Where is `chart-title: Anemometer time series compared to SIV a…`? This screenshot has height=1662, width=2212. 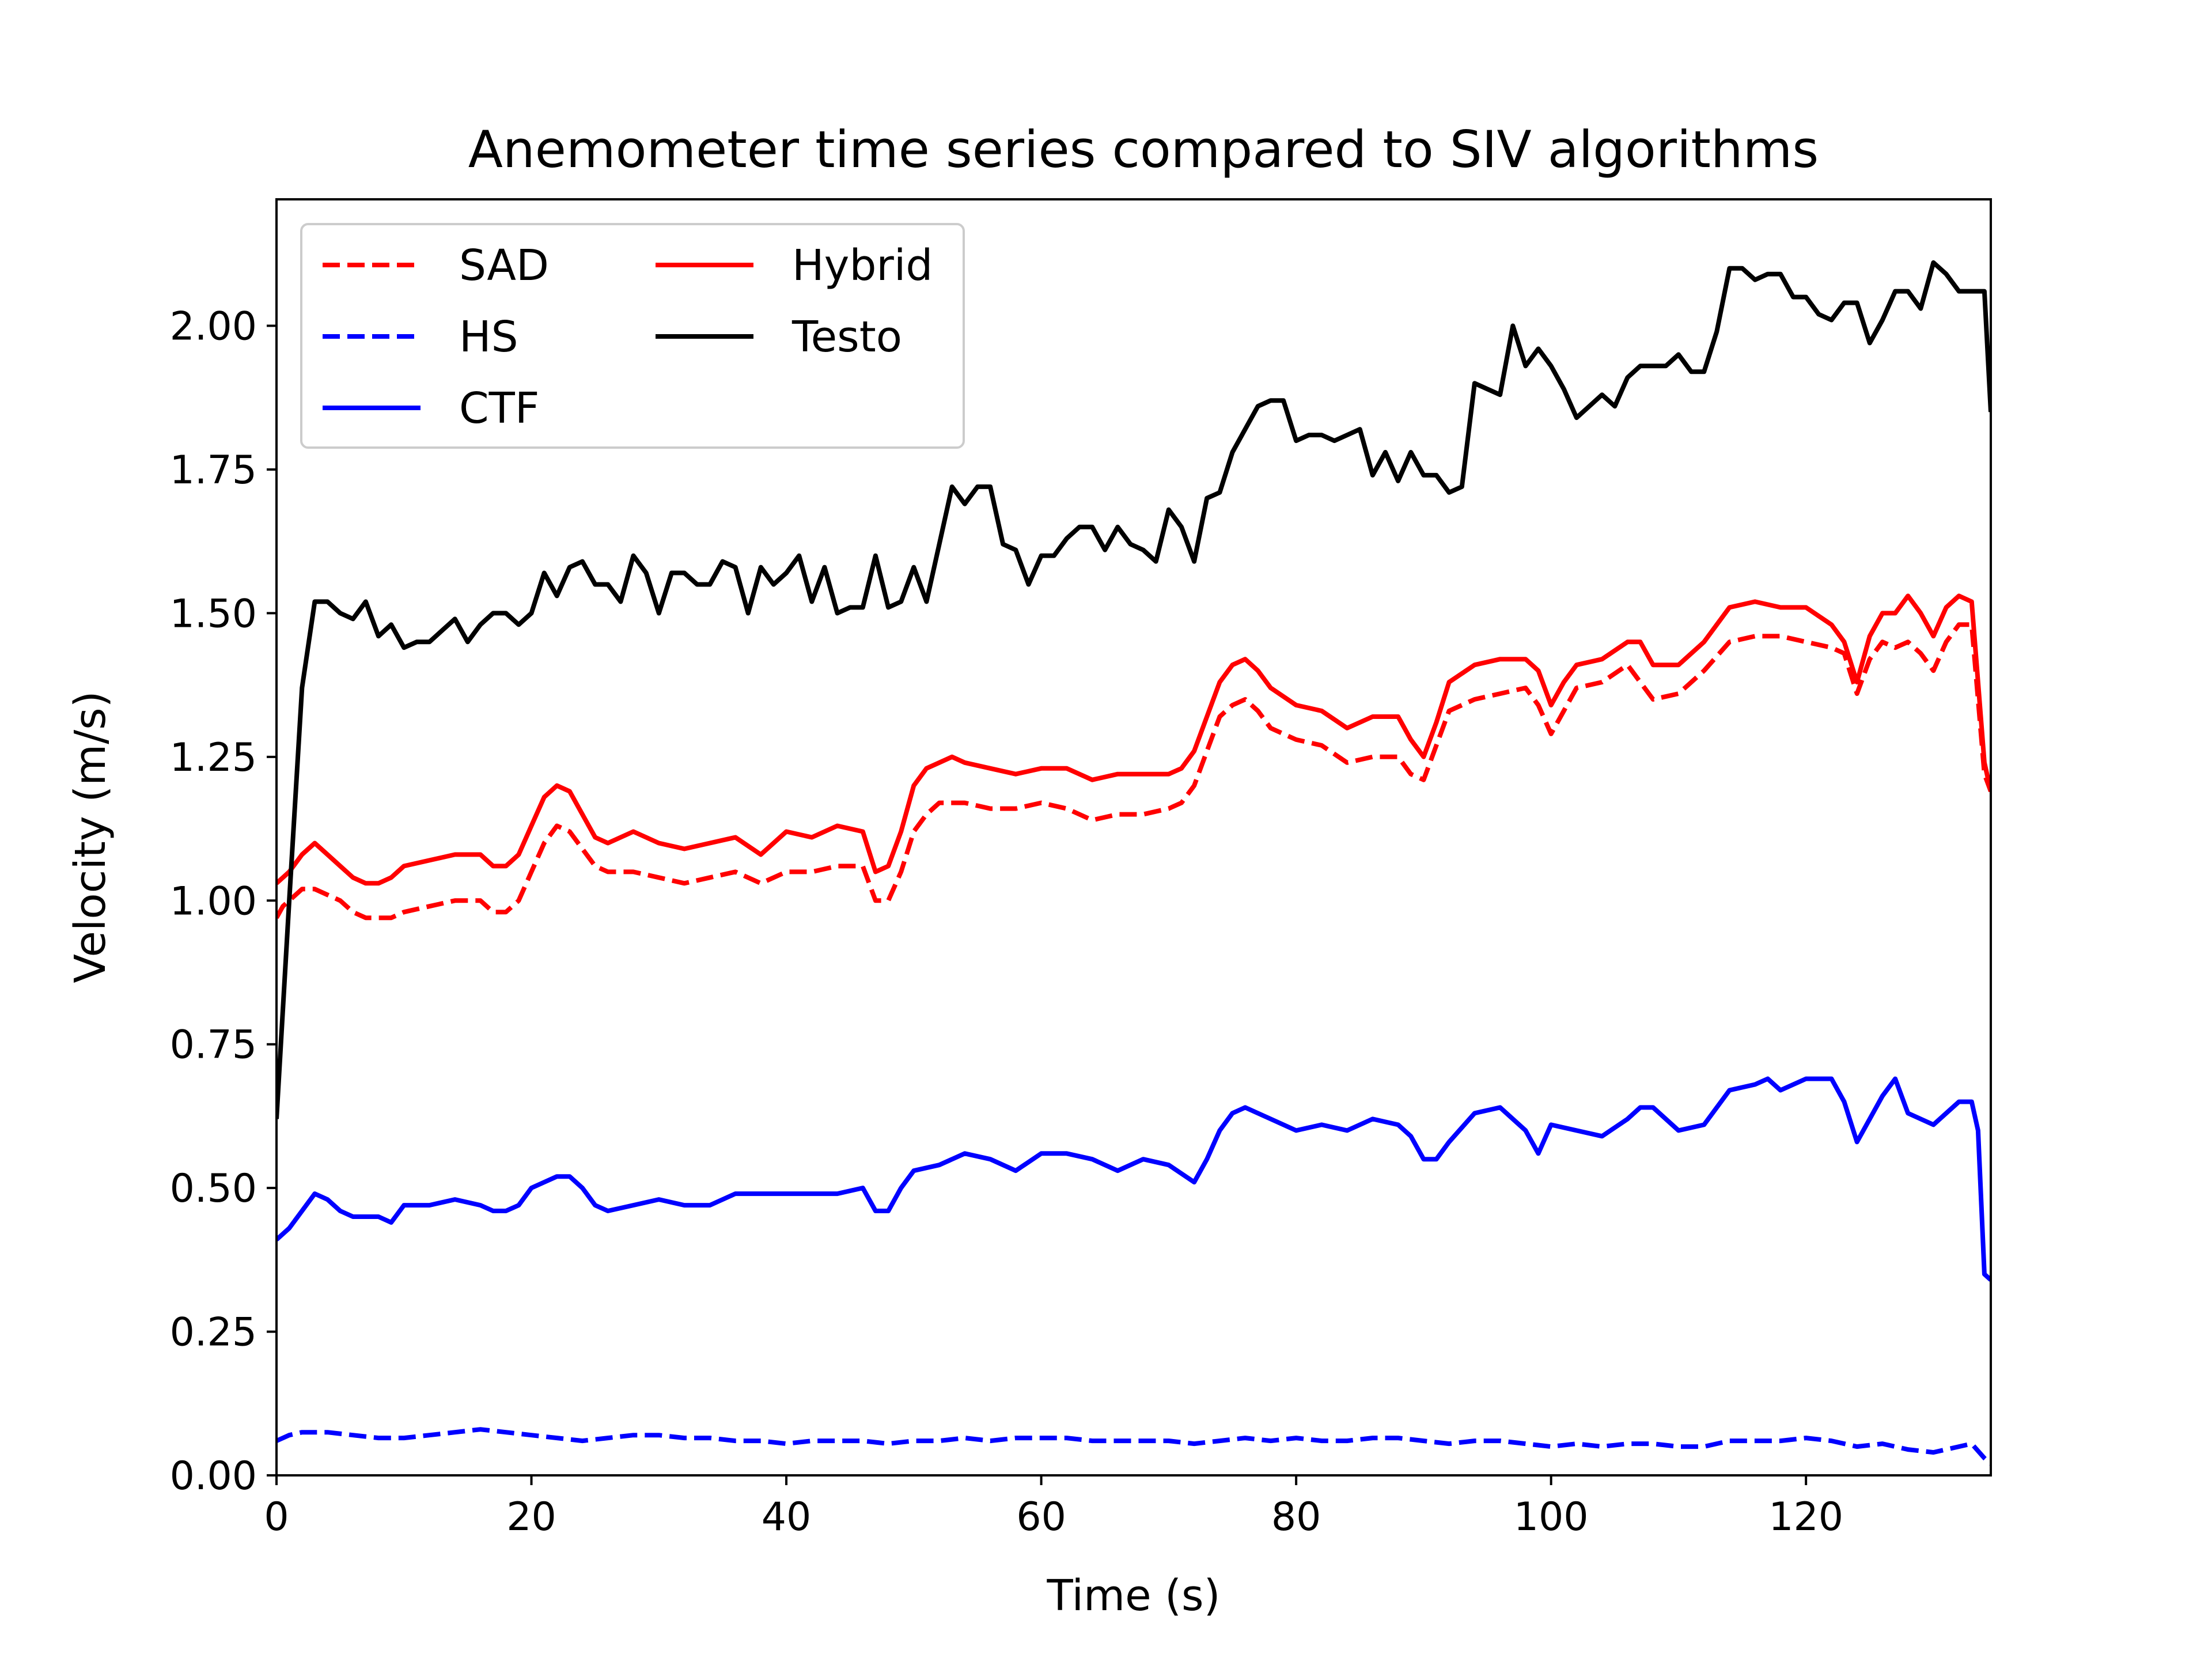
chart-title: Anemometer time series compared to SIV a… is located at coordinates (1143, 150).